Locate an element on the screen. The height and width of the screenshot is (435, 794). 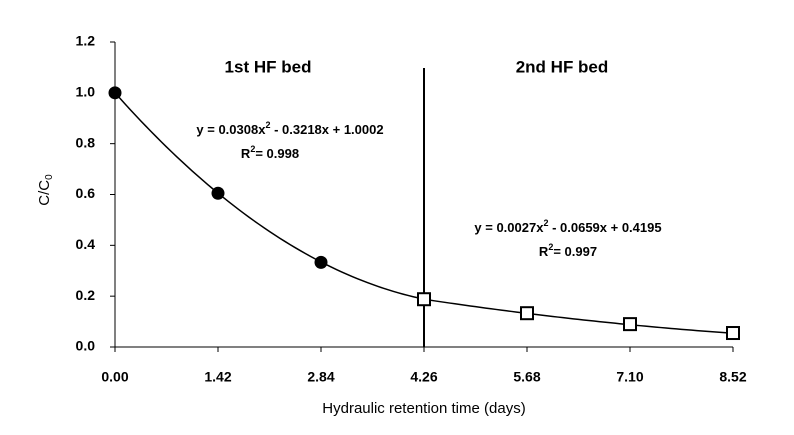
equation-part: - 0.3218x + 1.0002 is located at coordinates (326, 129).